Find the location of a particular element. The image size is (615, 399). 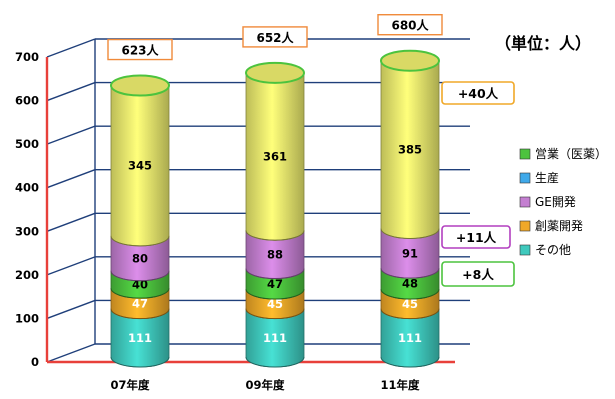

y-tick-label: 500 is located at coordinates (27, 144).